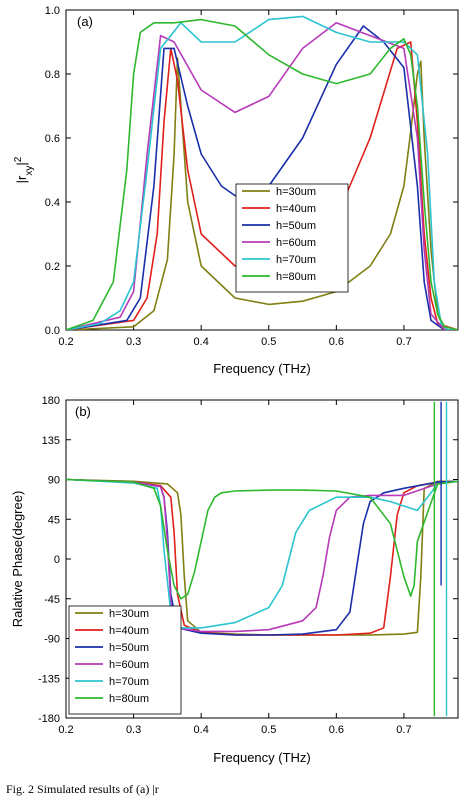 The height and width of the screenshot is (797, 474). What do you see at coordinates (65, 730) in the screenshot?
I see `panel-b-x-tick-label: 0.2` at bounding box center [65, 730].